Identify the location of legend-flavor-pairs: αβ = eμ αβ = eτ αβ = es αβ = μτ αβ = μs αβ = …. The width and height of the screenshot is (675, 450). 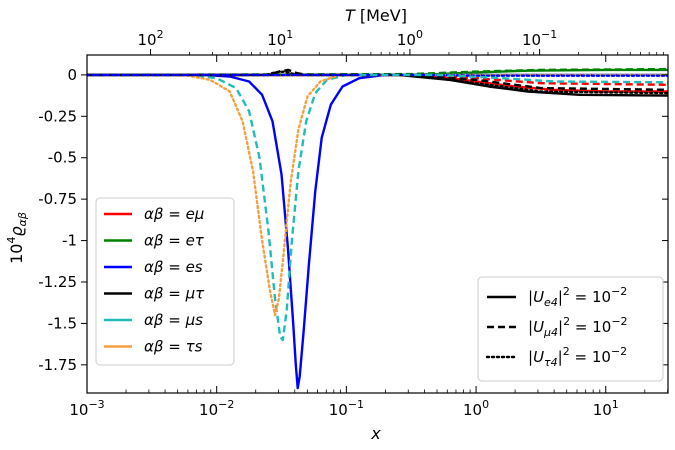
(165, 281).